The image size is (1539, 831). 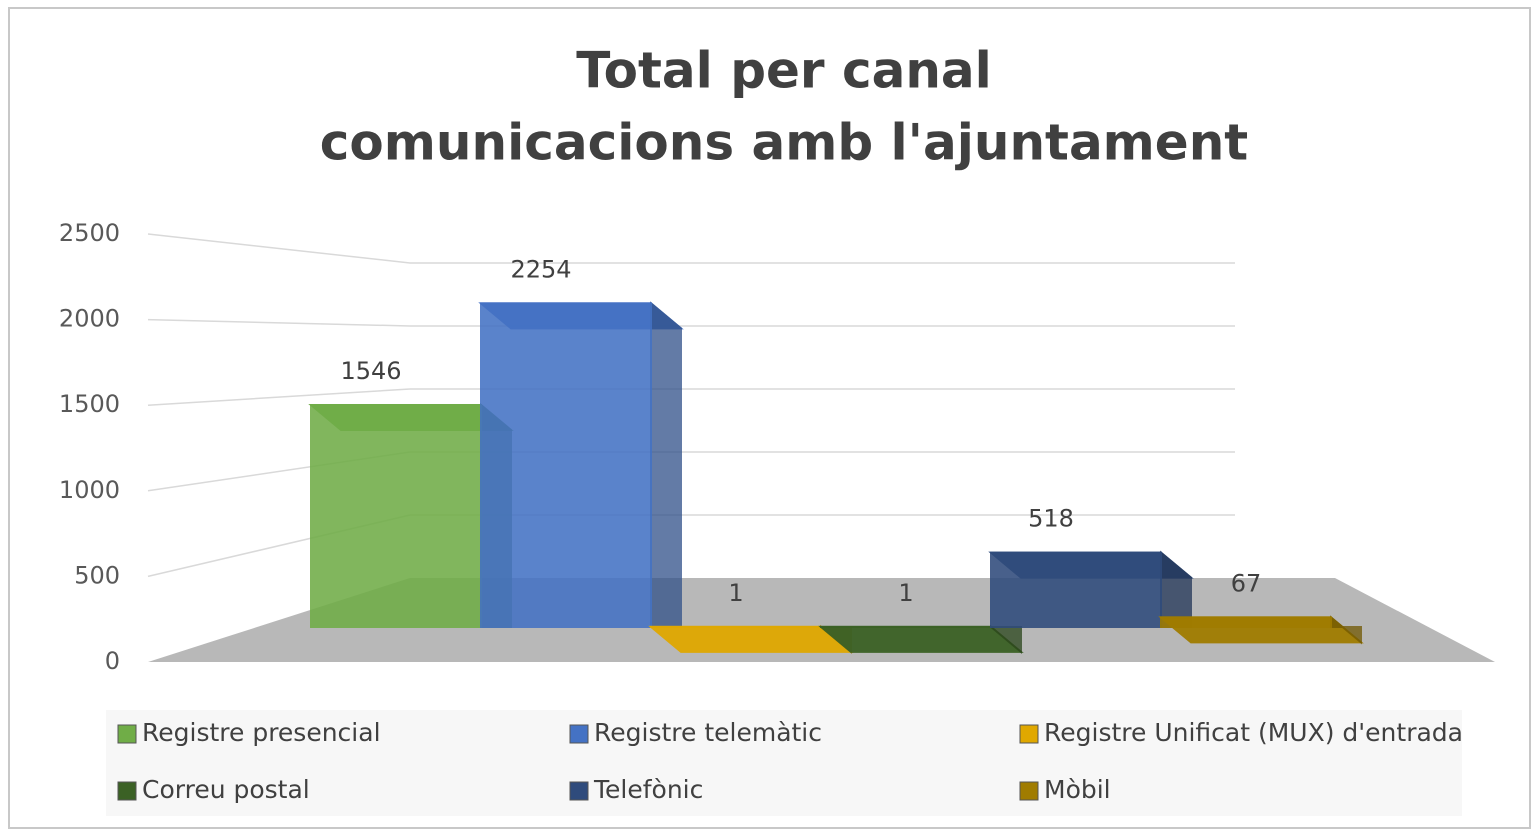 What do you see at coordinates (708, 732) in the screenshot?
I see `legend-label: Registre telemàtic` at bounding box center [708, 732].